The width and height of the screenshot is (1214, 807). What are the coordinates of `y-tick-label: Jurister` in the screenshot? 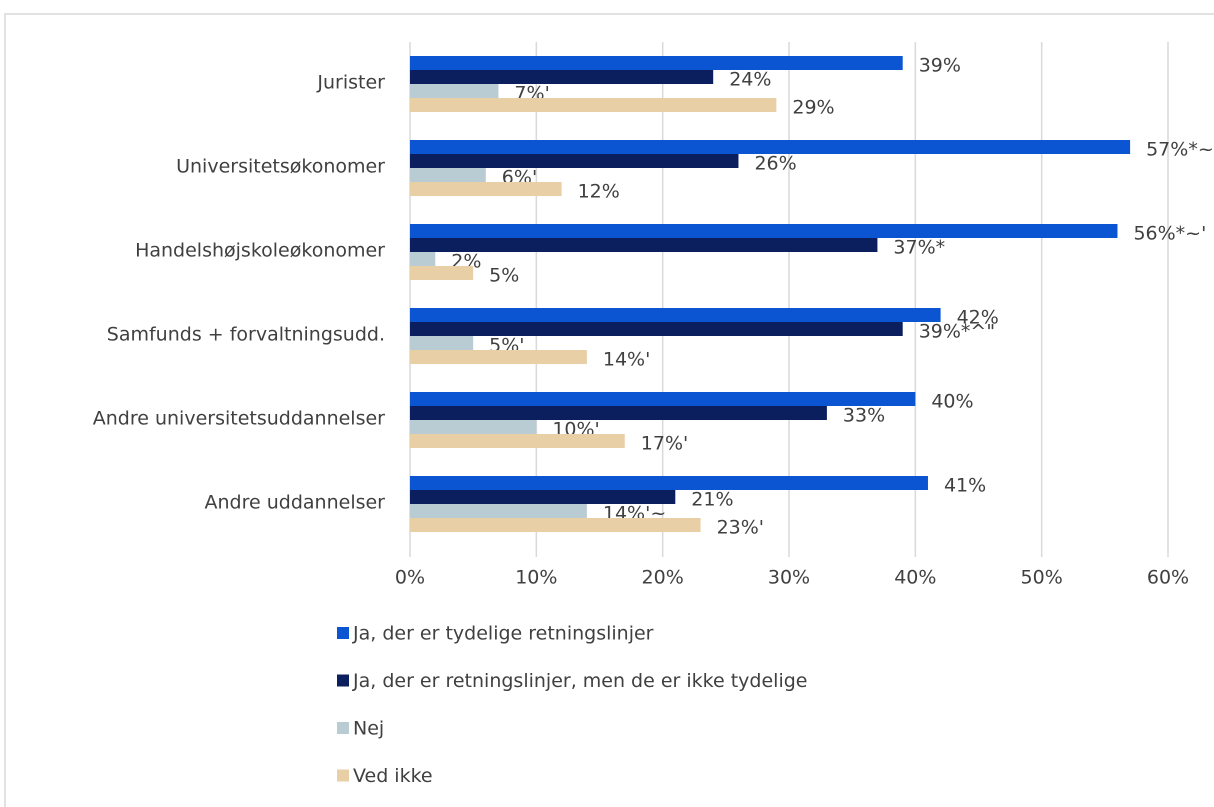 It's located at (350, 83).